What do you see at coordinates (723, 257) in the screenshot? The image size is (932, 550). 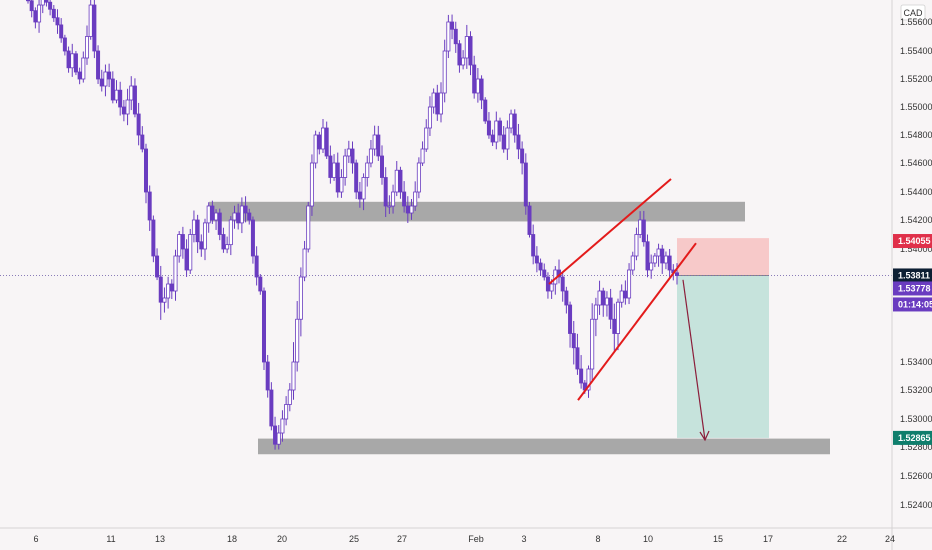 I see `stop-loss-zone` at bounding box center [723, 257].